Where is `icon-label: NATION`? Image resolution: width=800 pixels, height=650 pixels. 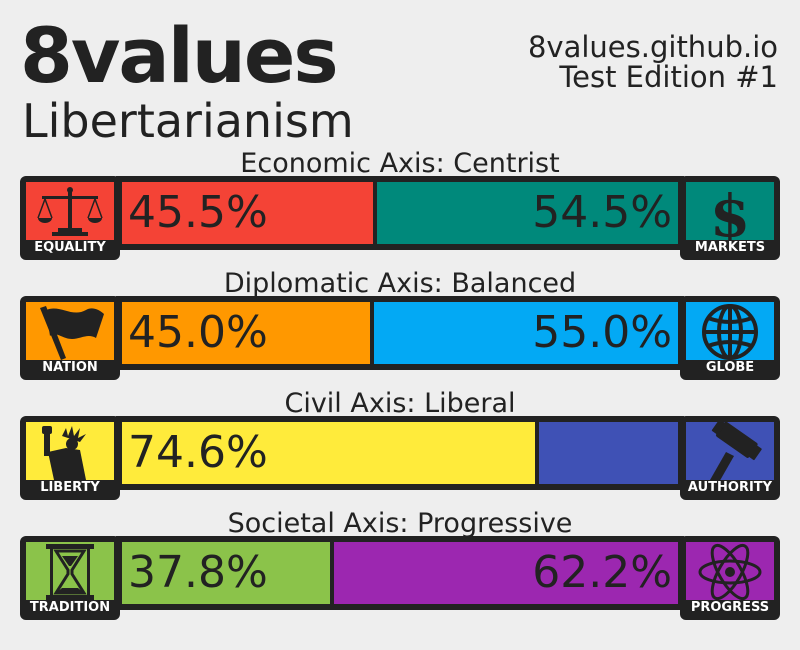 icon-label: NATION is located at coordinates (70, 367).